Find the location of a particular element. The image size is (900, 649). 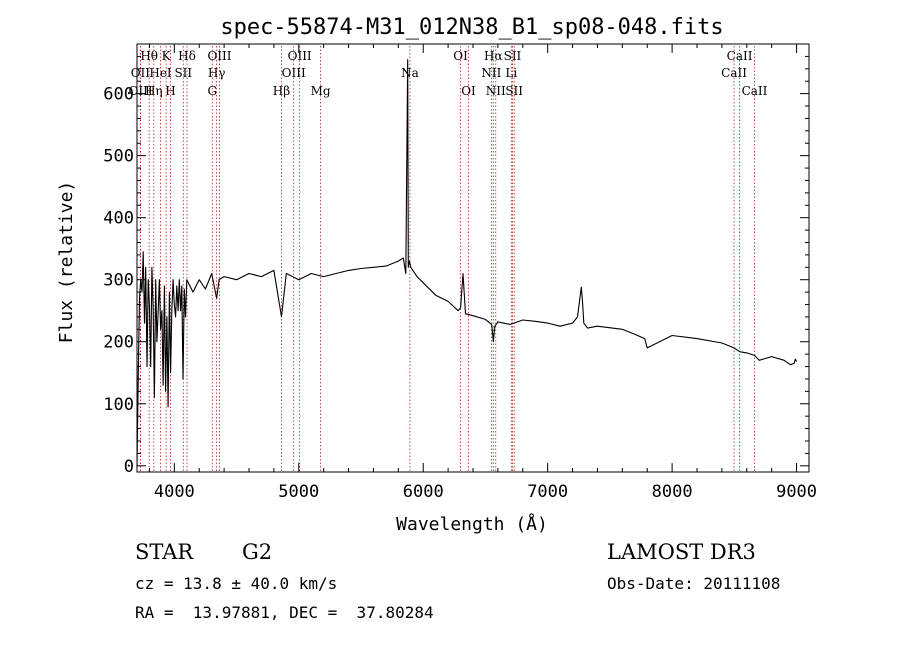

x-tick-label: 4000 is located at coordinates (174, 492).